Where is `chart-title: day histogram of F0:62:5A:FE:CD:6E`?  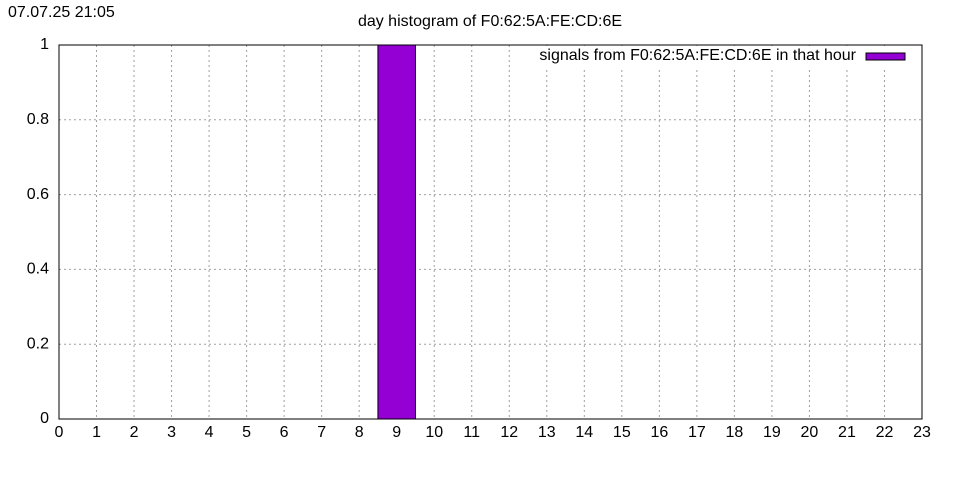
chart-title: day histogram of F0:62:5A:FE:CD:6E is located at coordinates (490, 21).